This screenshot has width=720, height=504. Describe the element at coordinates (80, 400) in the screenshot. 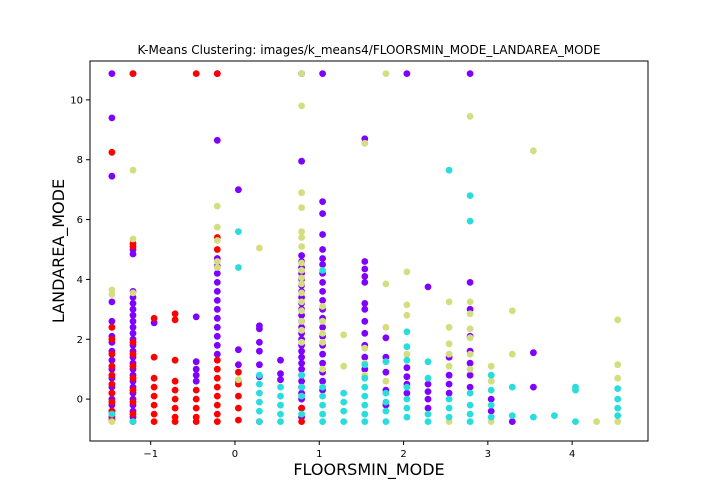

I see `y-tick-label-0: 0` at that location.